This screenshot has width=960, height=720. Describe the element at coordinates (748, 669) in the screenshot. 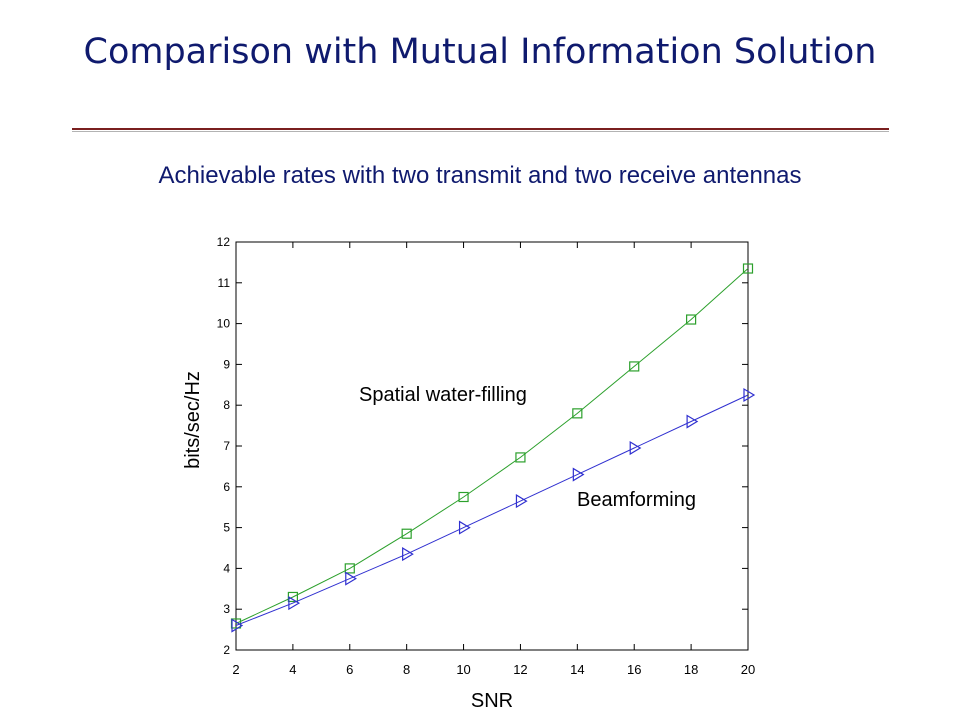

I see `x-tick-label: 20` at that location.